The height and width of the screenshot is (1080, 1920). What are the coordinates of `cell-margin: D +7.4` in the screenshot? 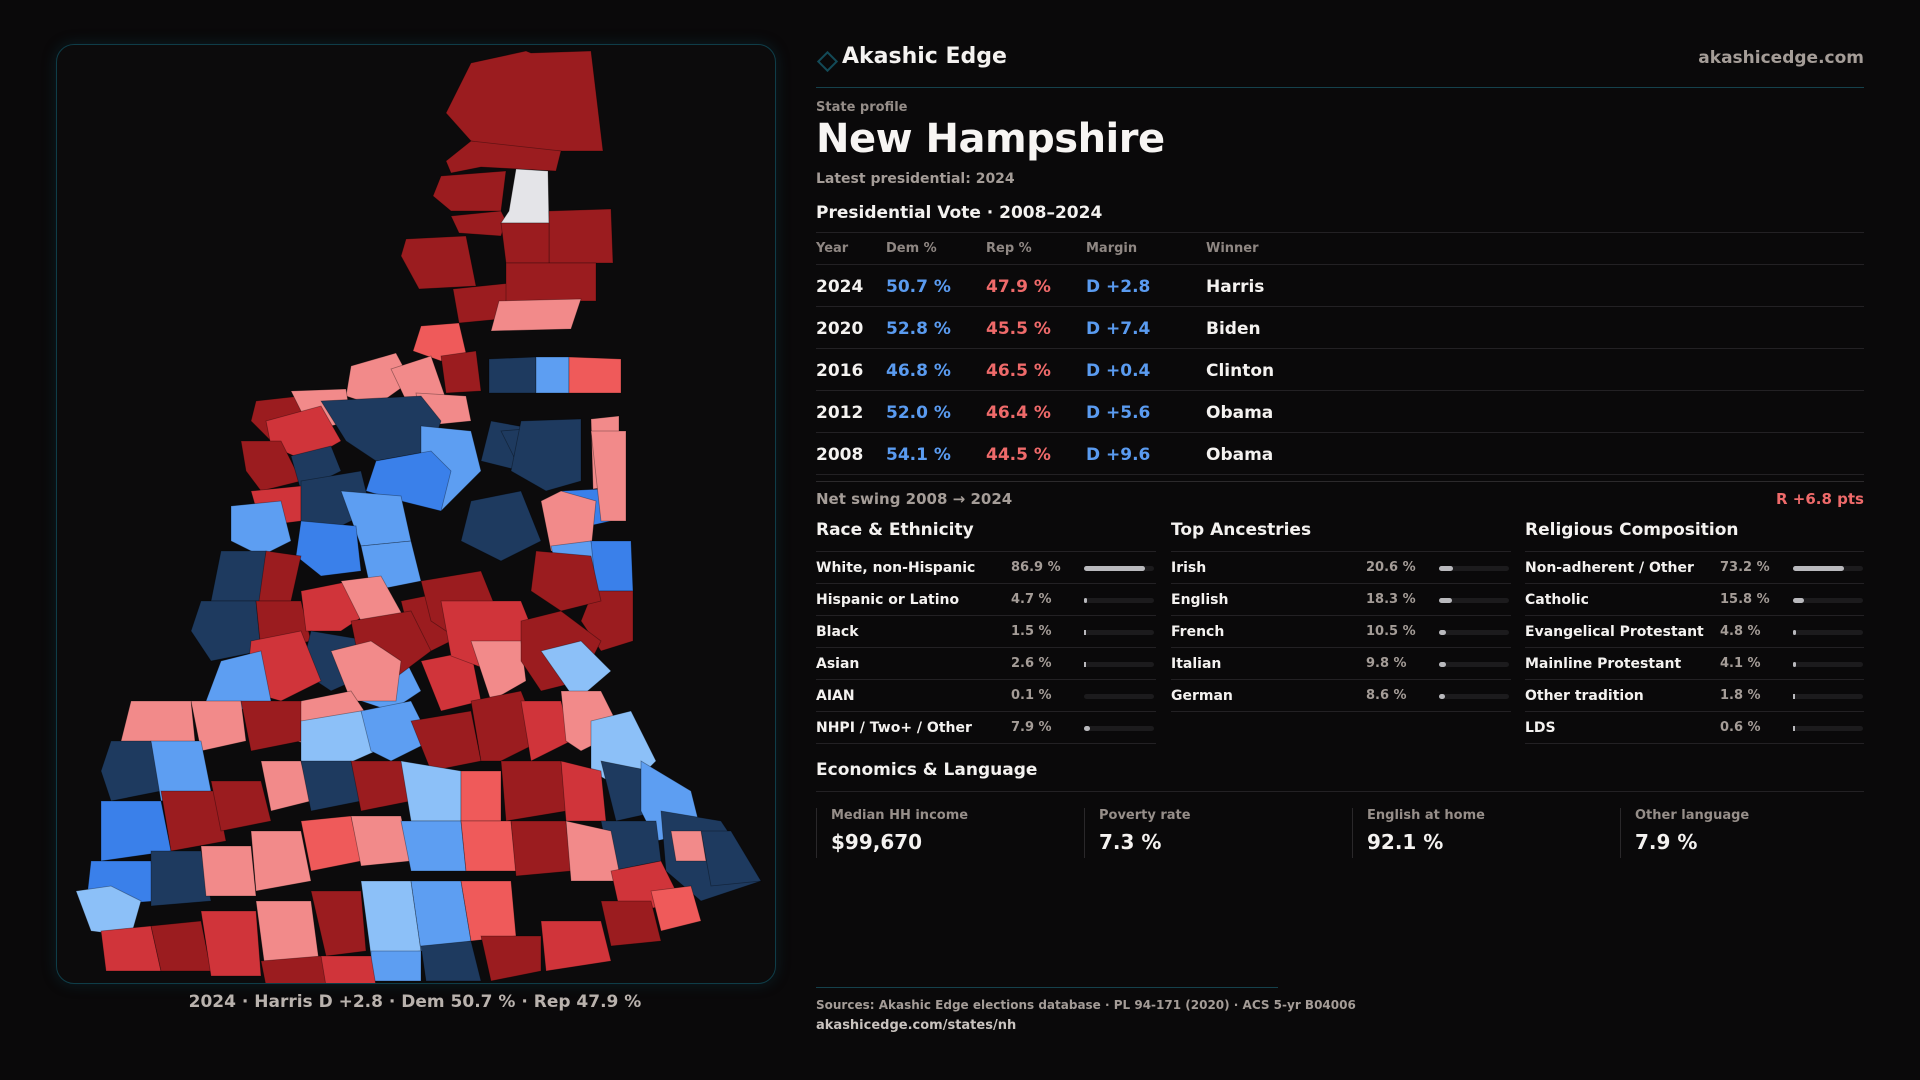 It's located at (1118, 329).